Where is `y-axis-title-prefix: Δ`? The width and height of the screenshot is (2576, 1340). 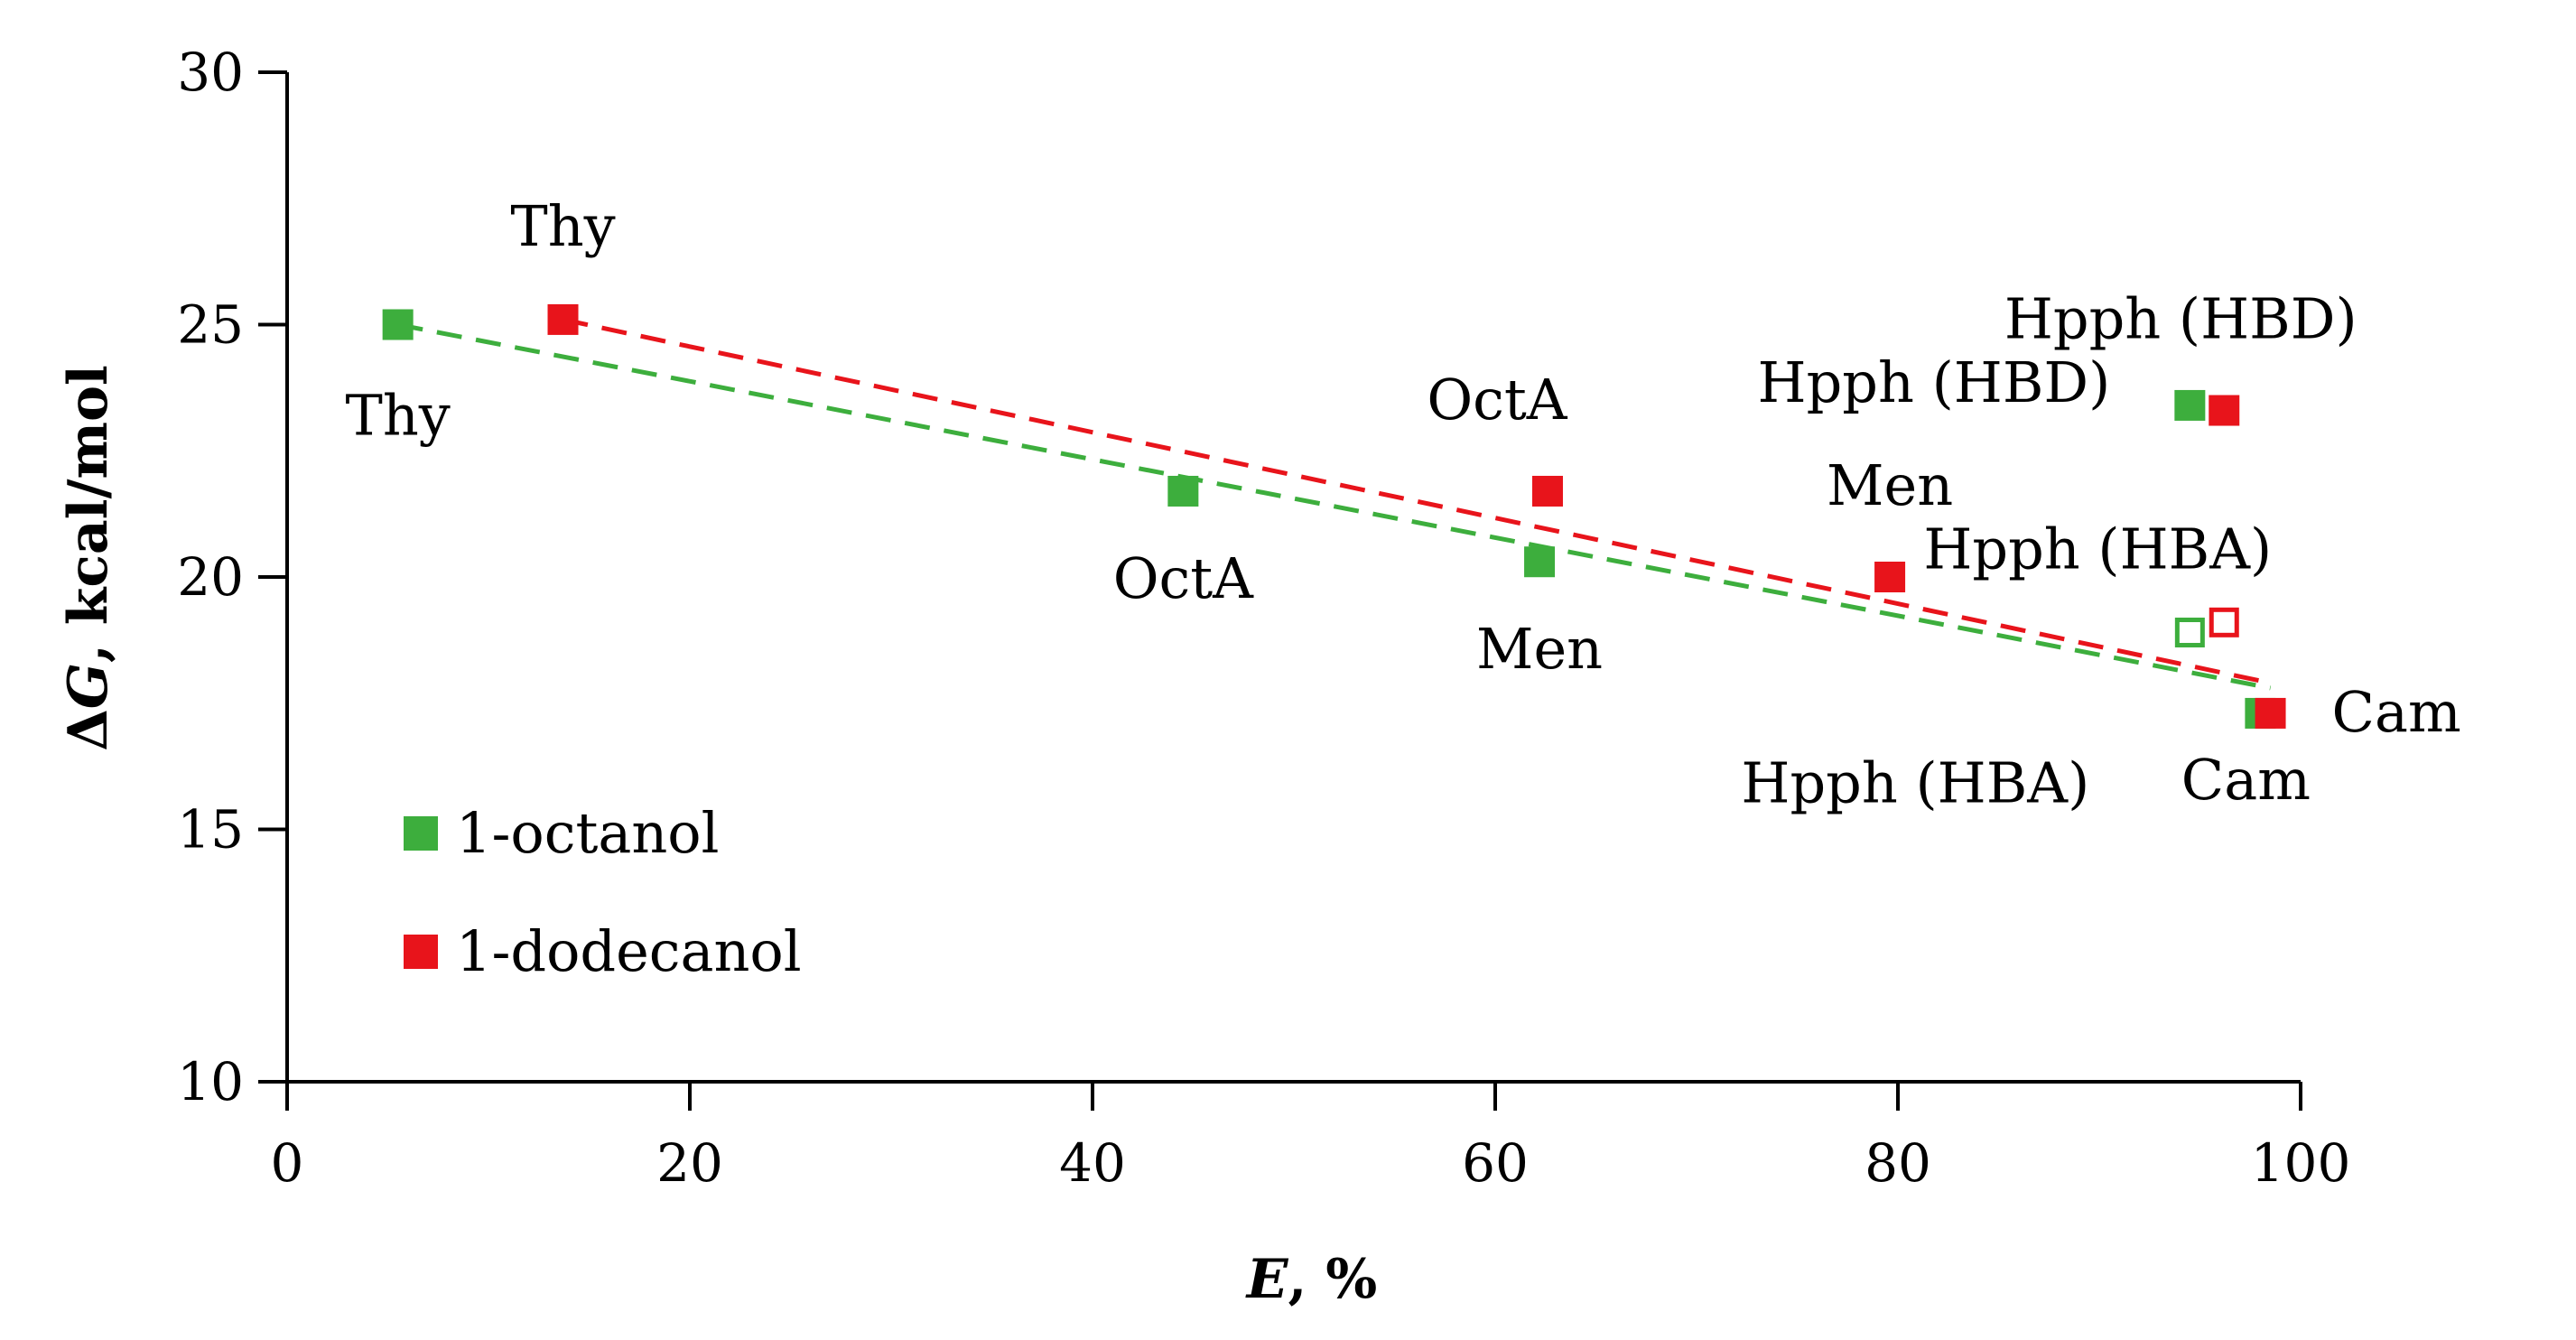 y-axis-title-prefix: Δ is located at coordinates (88, 730).